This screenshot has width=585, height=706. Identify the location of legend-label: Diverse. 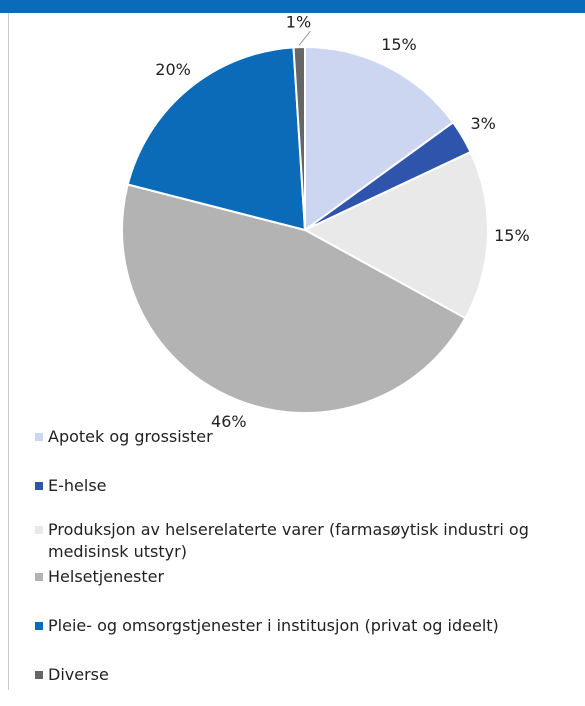
(78, 674).